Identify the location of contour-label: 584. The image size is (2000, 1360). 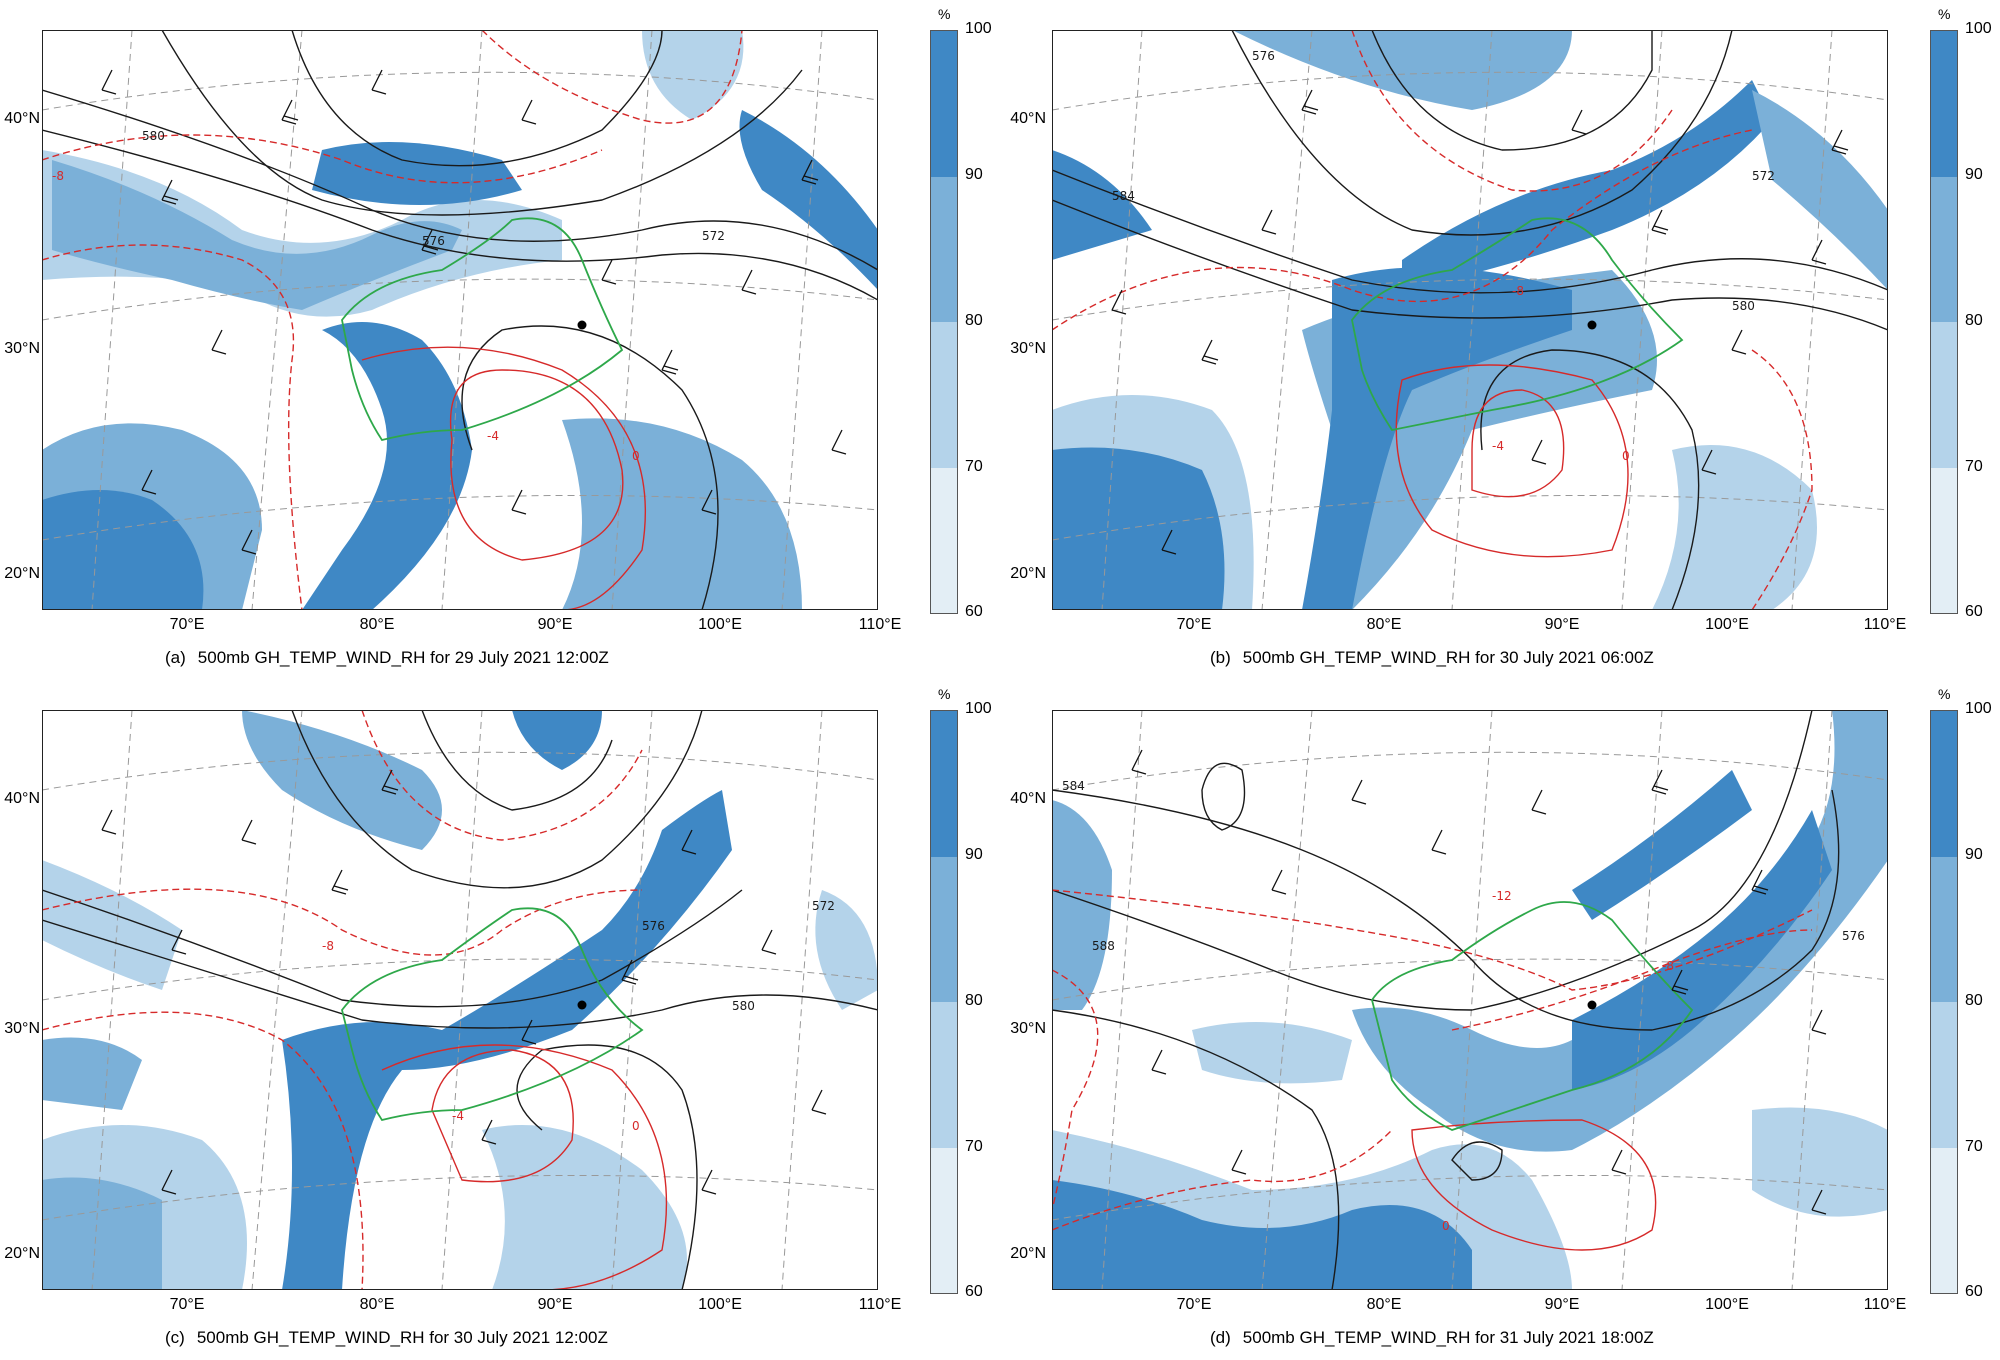
(1073, 786).